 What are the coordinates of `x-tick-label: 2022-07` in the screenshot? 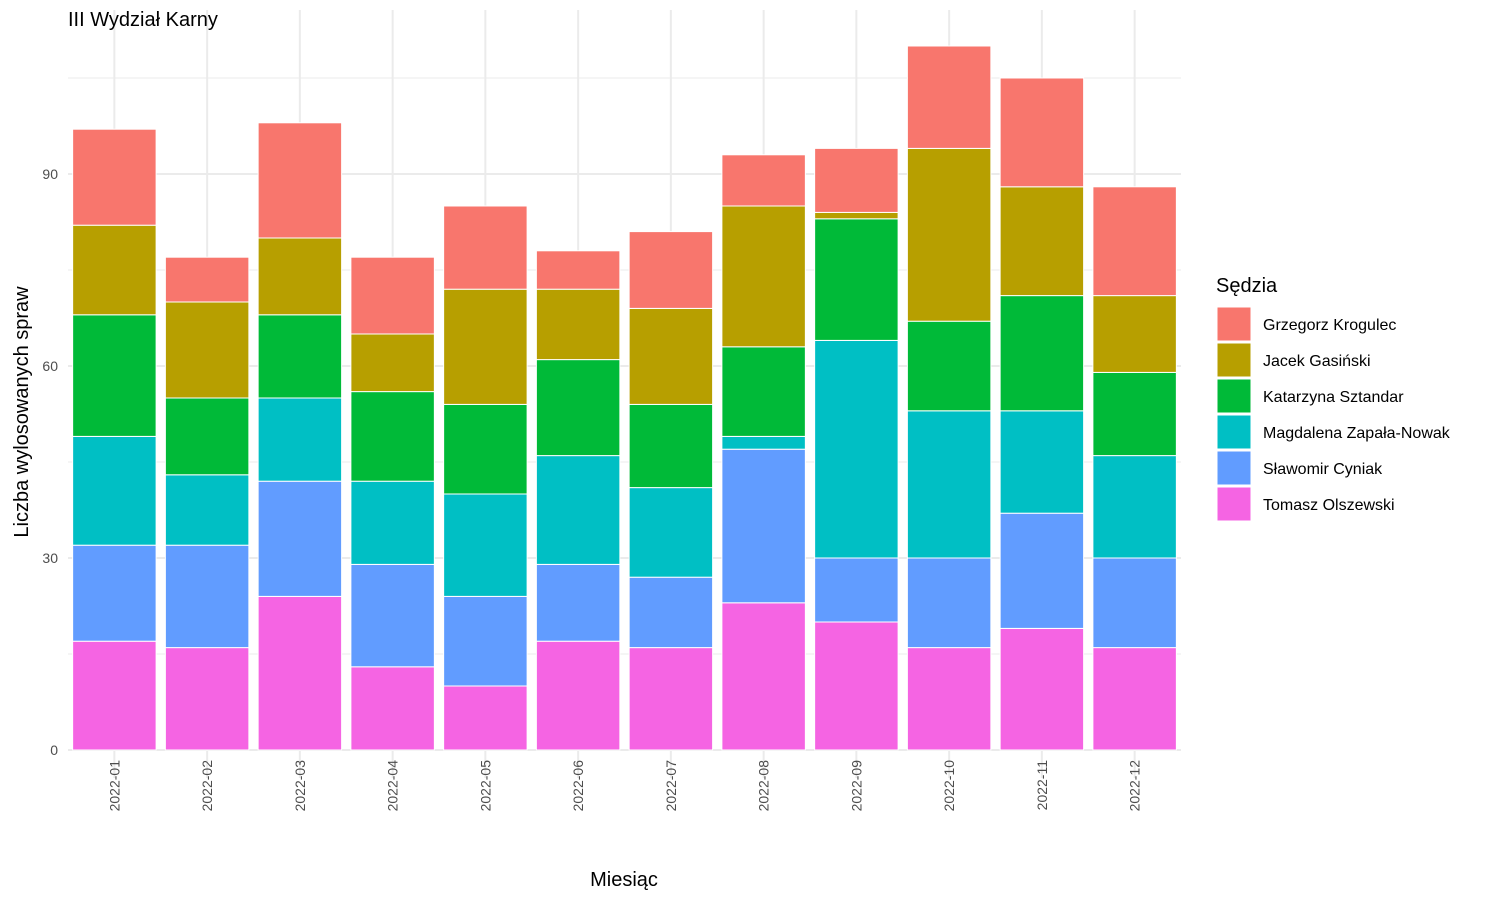 It's located at (671, 786).